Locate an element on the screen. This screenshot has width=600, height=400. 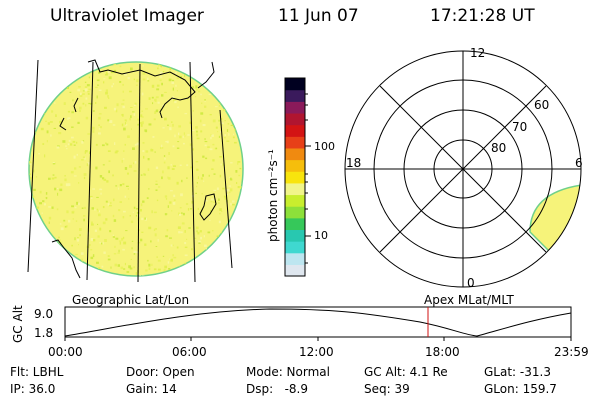
timeline-ytick-high: 9.0 is located at coordinates (44, 314).